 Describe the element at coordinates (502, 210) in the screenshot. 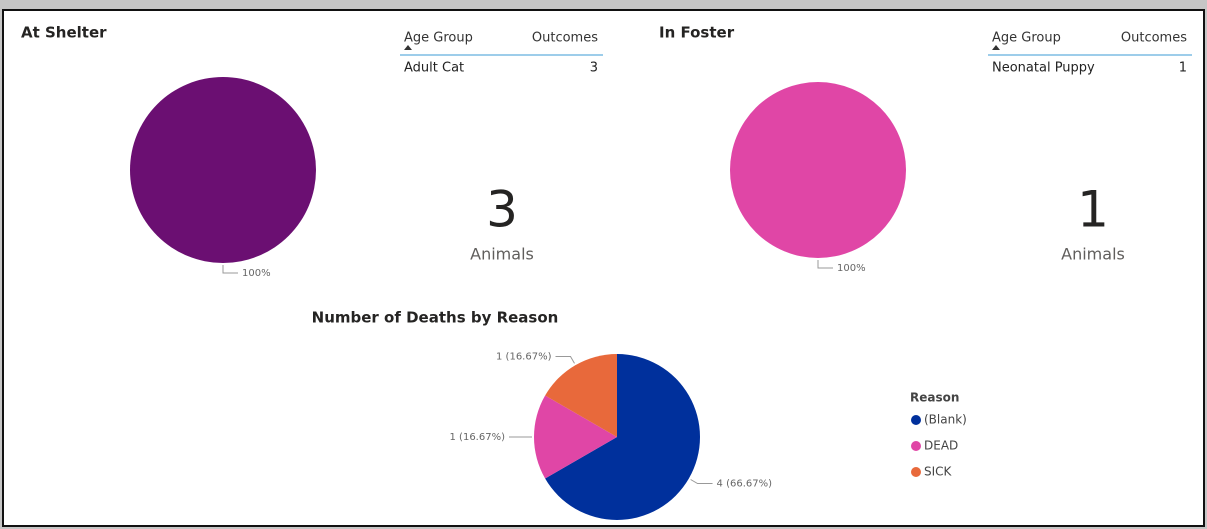

I see `card-value: 3` at that location.